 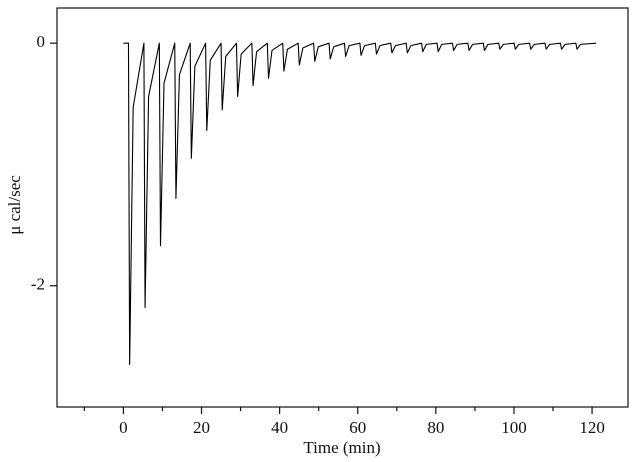 I want to click on x-tick-label: 20, so click(x=201, y=427).